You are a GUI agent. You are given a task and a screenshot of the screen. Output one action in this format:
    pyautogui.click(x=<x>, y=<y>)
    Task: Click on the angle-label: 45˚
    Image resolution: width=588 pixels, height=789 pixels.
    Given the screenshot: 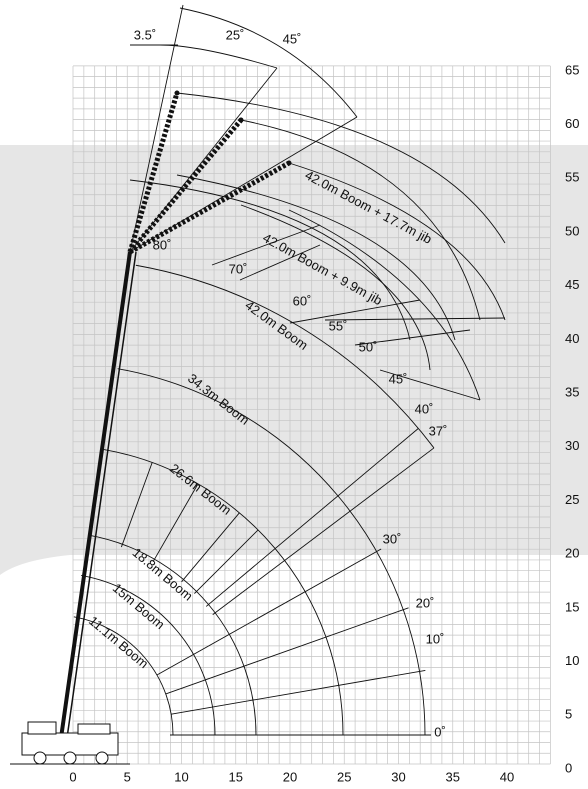 What is the action you would take?
    pyautogui.click(x=398, y=378)
    